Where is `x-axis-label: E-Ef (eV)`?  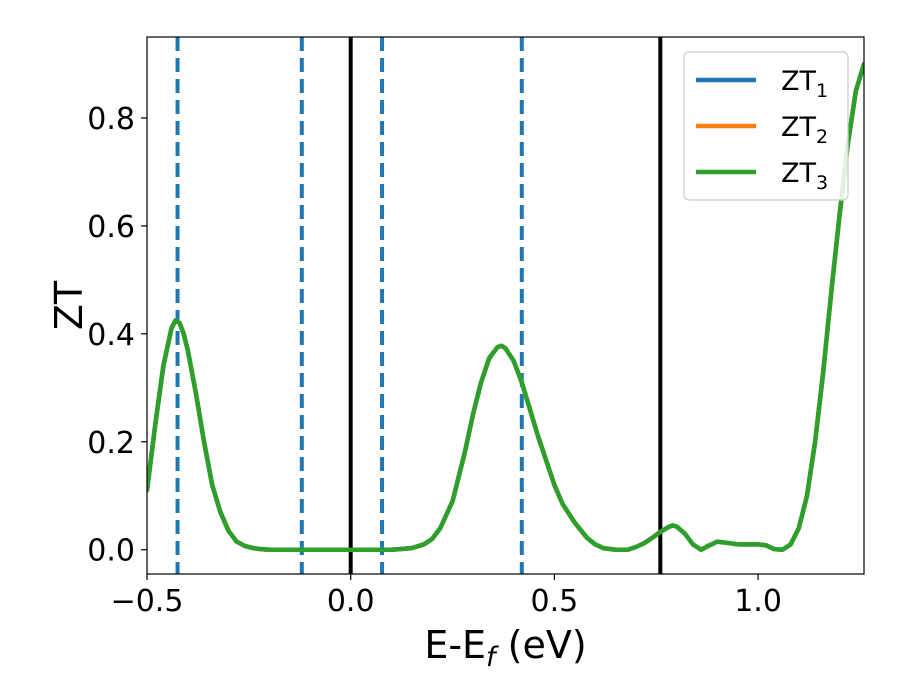 x-axis-label: E-Ef (eV) is located at coordinates (505, 648).